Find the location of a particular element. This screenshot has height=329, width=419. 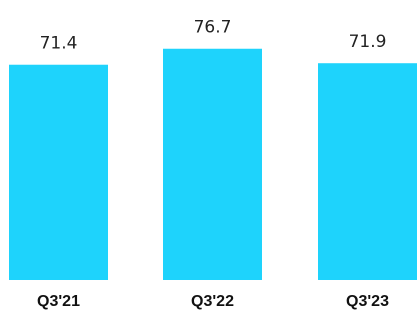

value-label: 76.7 is located at coordinates (213, 28).